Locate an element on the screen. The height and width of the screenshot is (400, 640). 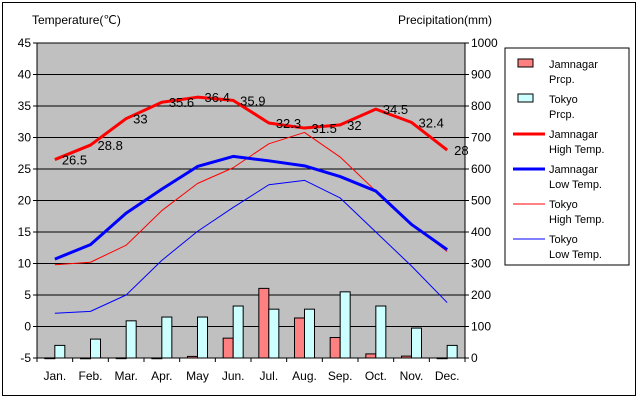
data-label: 32.4 is located at coordinates (431, 122).